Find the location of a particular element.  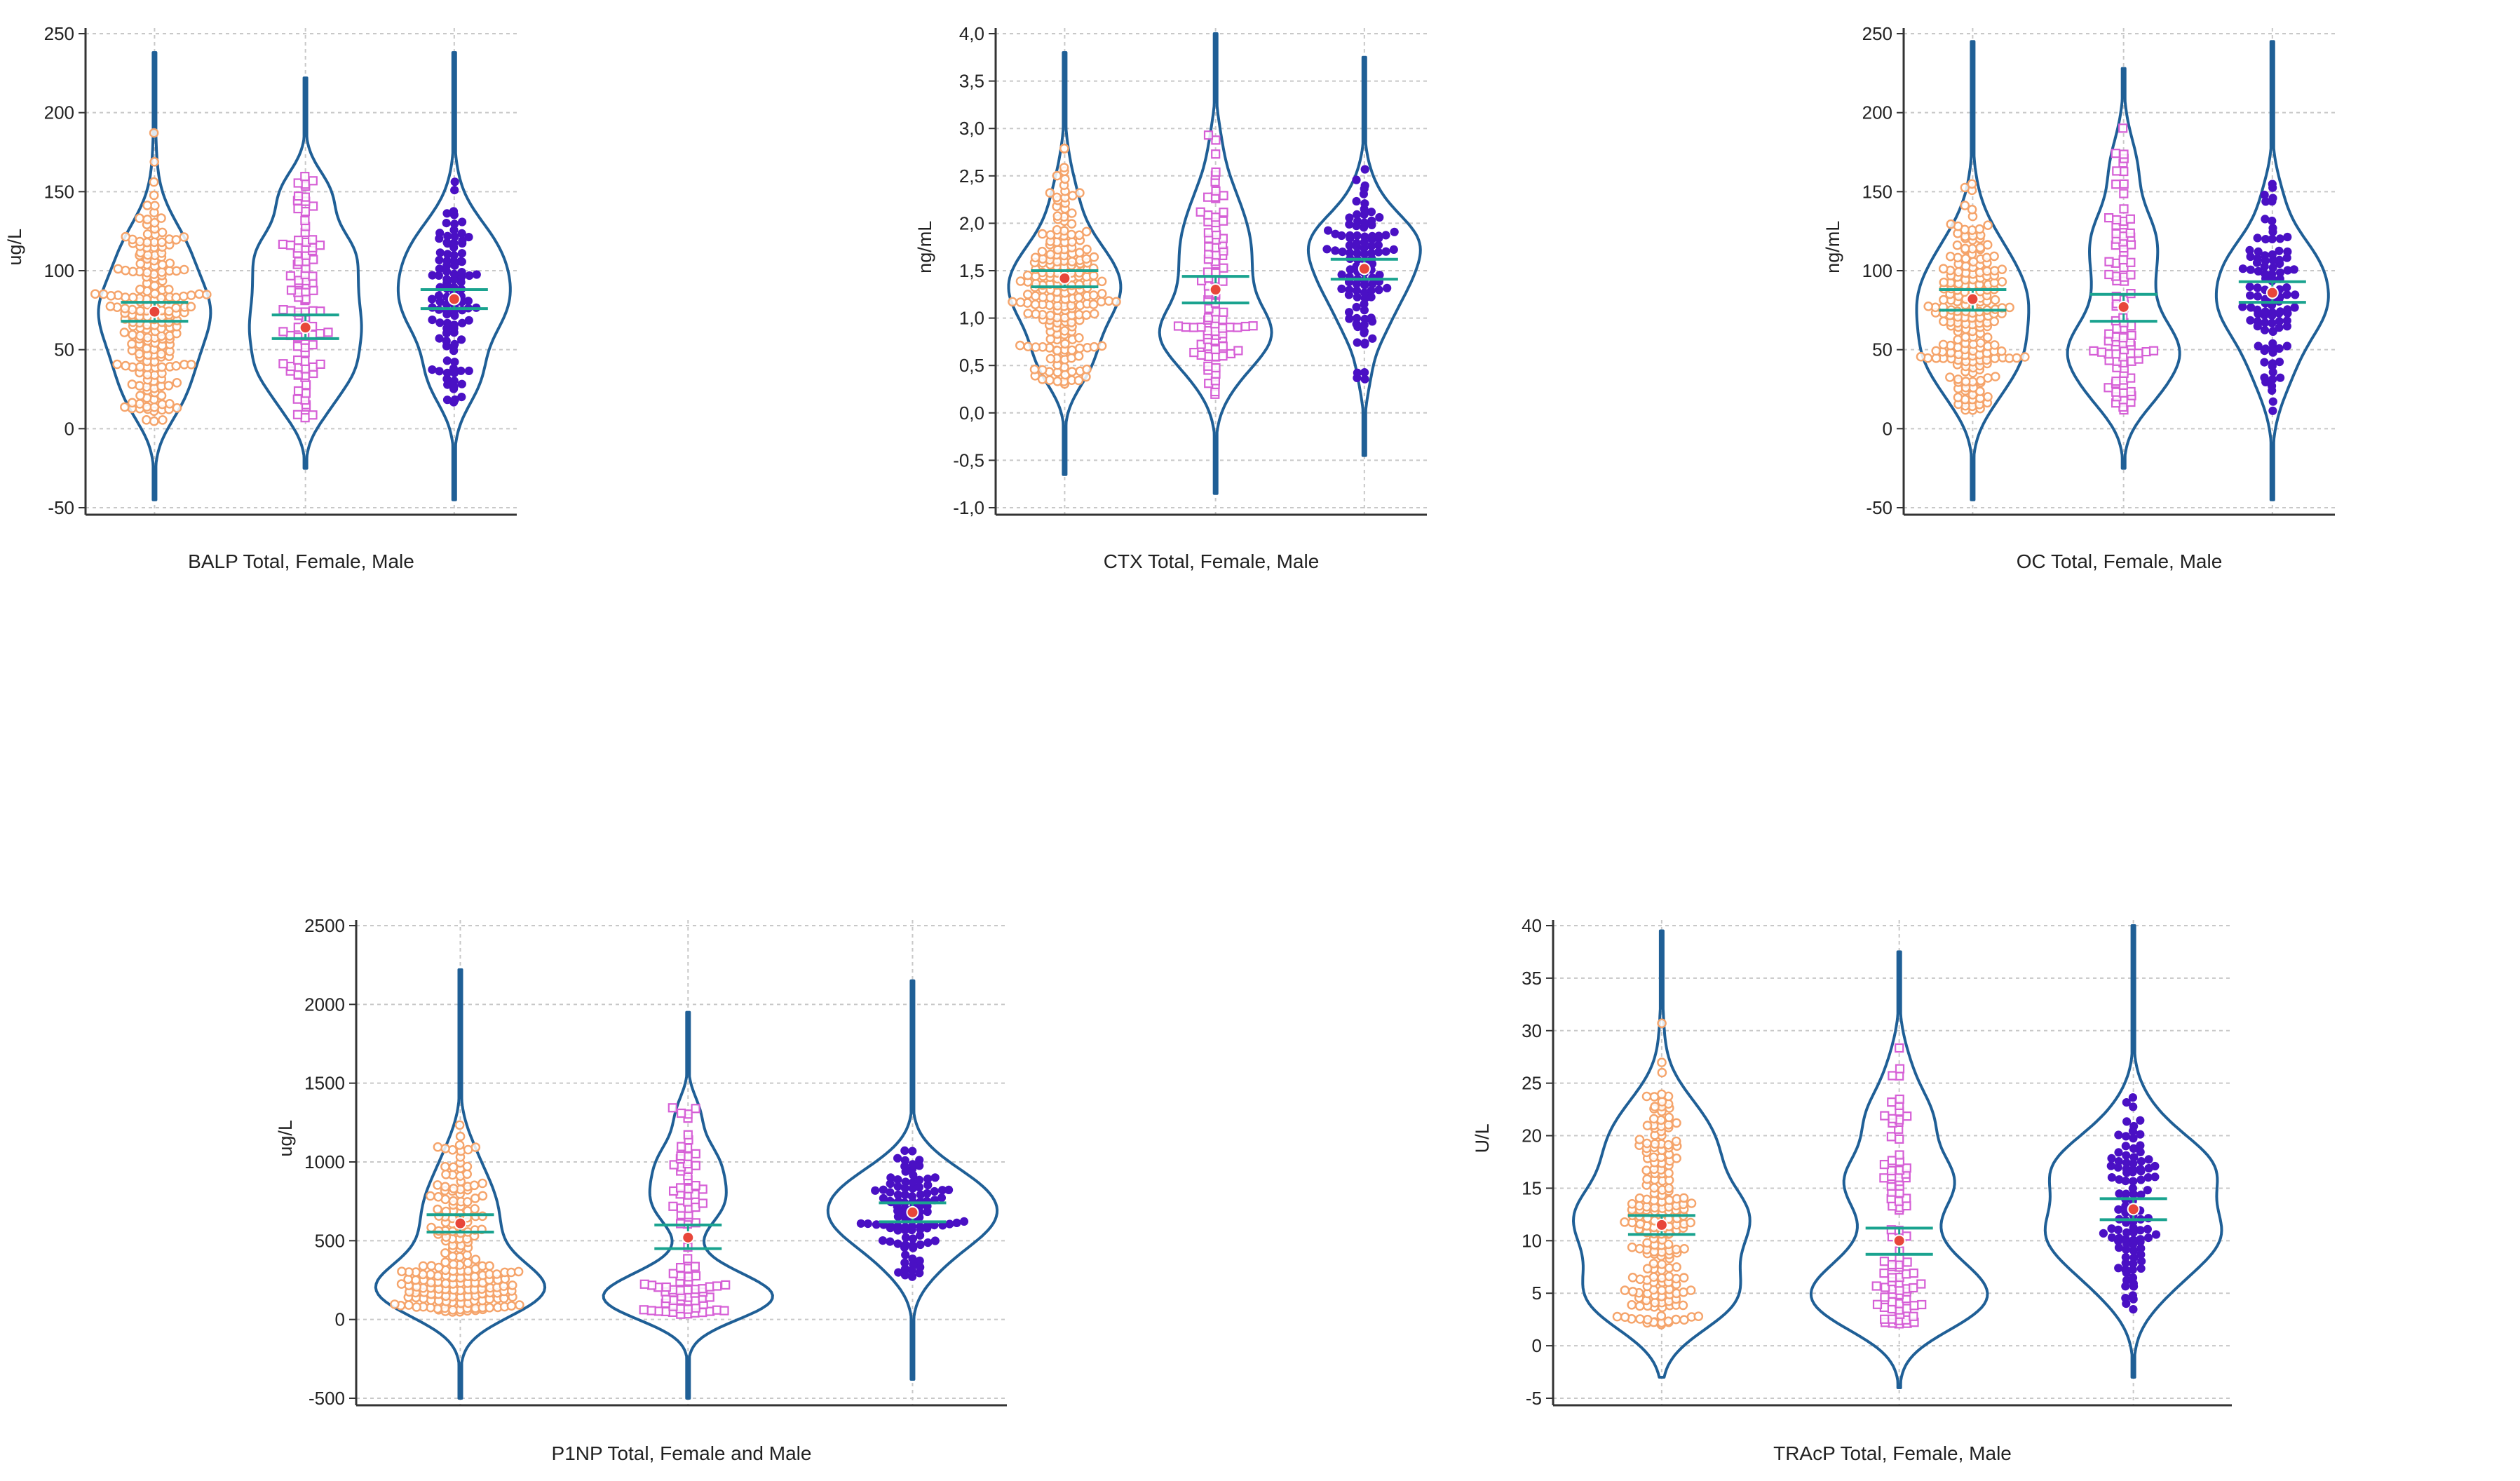

violin-group-female is located at coordinates (688, 1205).